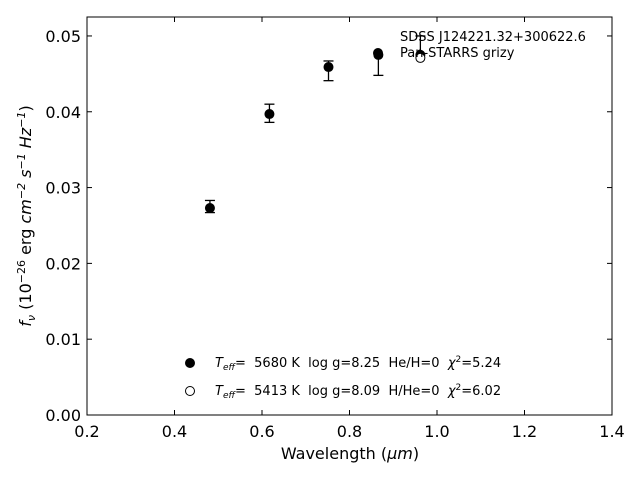 The image size is (640, 484). Describe the element at coordinates (63, 263) in the screenshot. I see `y-tick-label: 0.02` at that location.